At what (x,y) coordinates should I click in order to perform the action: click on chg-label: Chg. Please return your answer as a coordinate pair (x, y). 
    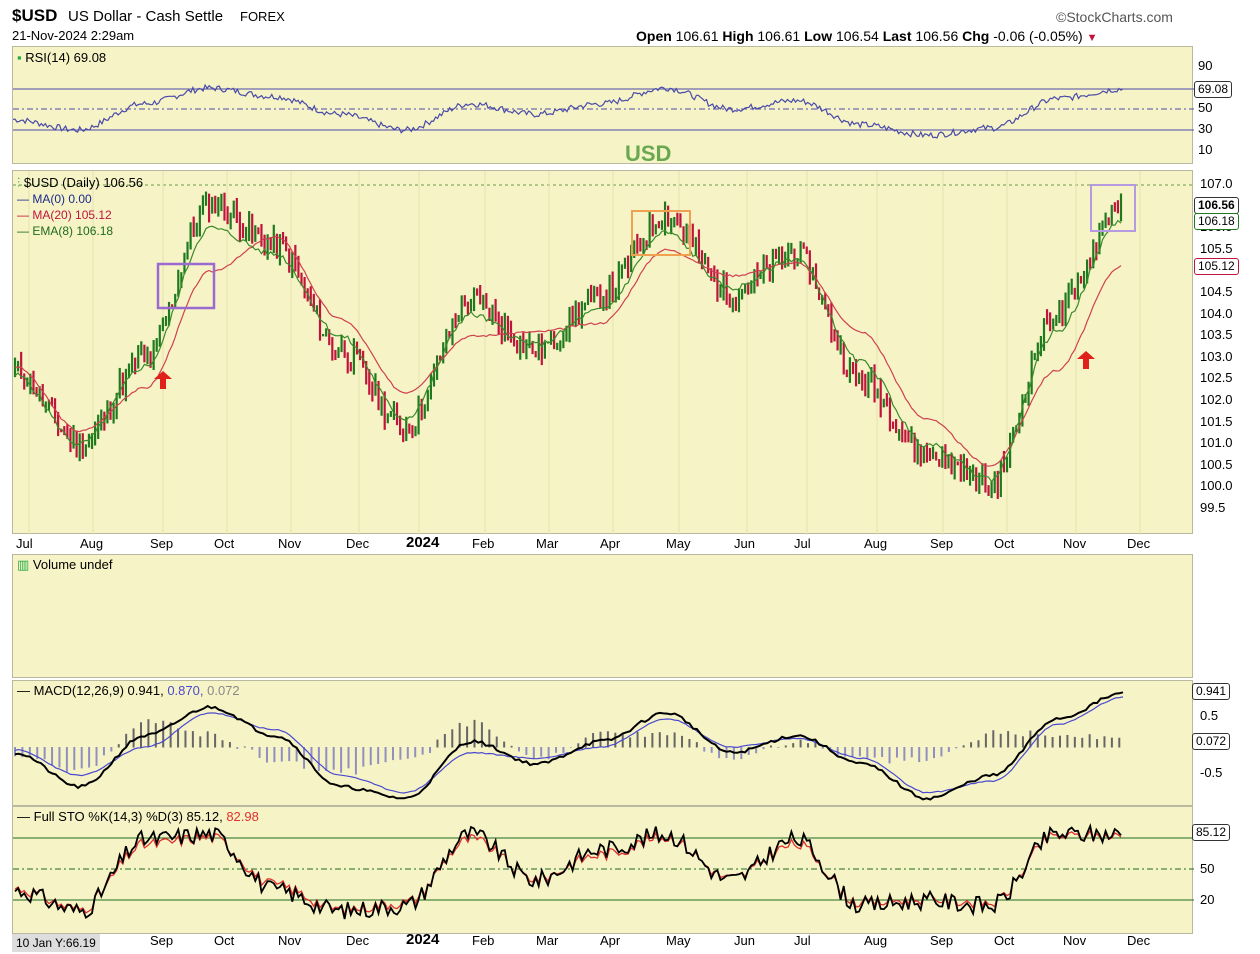
    Looking at the image, I should click on (976, 36).